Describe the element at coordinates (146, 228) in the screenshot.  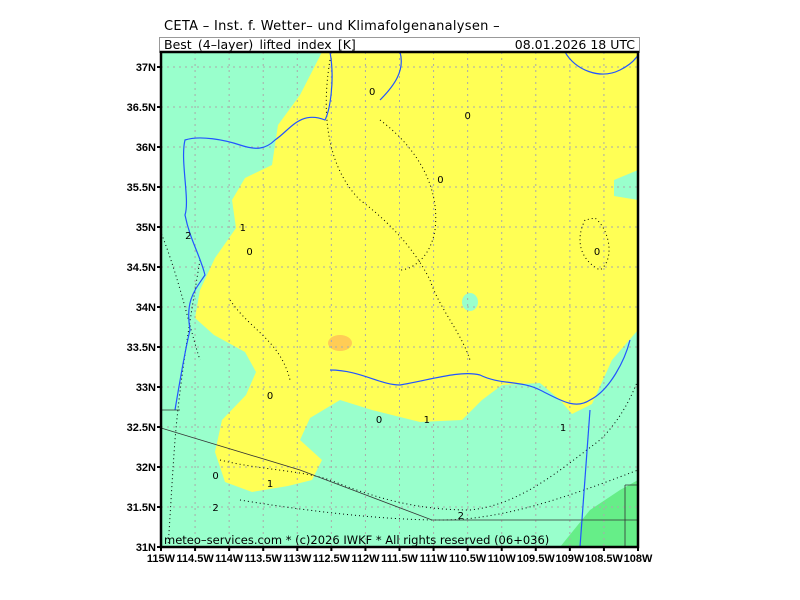
I see `lat-label: 35N` at that location.